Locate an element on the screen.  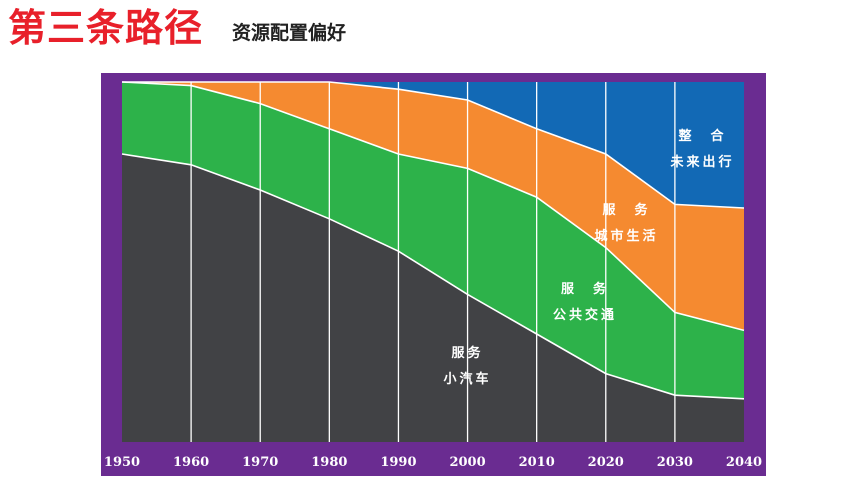
area-label-4-line-1: 整 合 is located at coordinates (702, 136).